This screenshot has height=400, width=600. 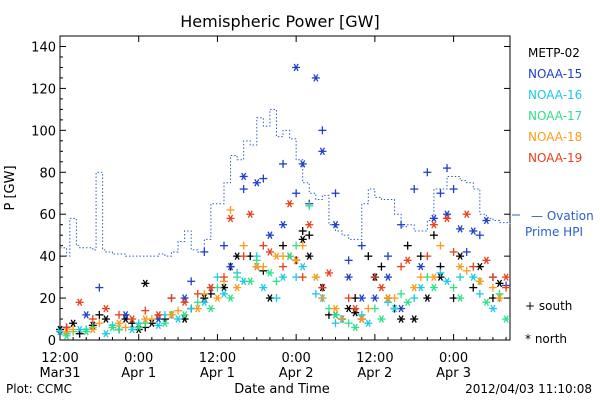 I want to click on south-legend: + south, so click(x=548, y=306).